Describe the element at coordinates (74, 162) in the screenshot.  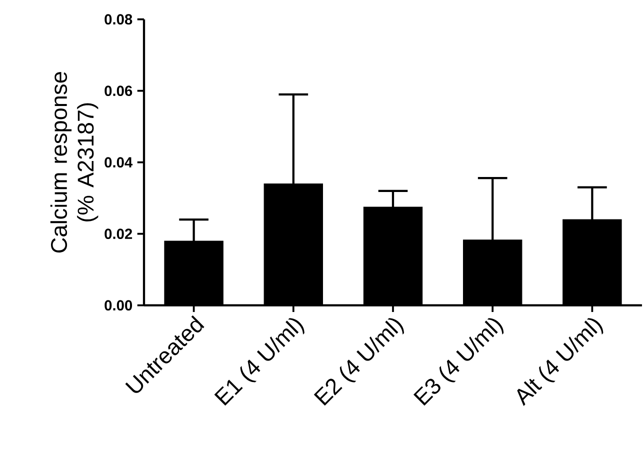
I see `y-axis-title: Calcium response (% A23187)` at that location.